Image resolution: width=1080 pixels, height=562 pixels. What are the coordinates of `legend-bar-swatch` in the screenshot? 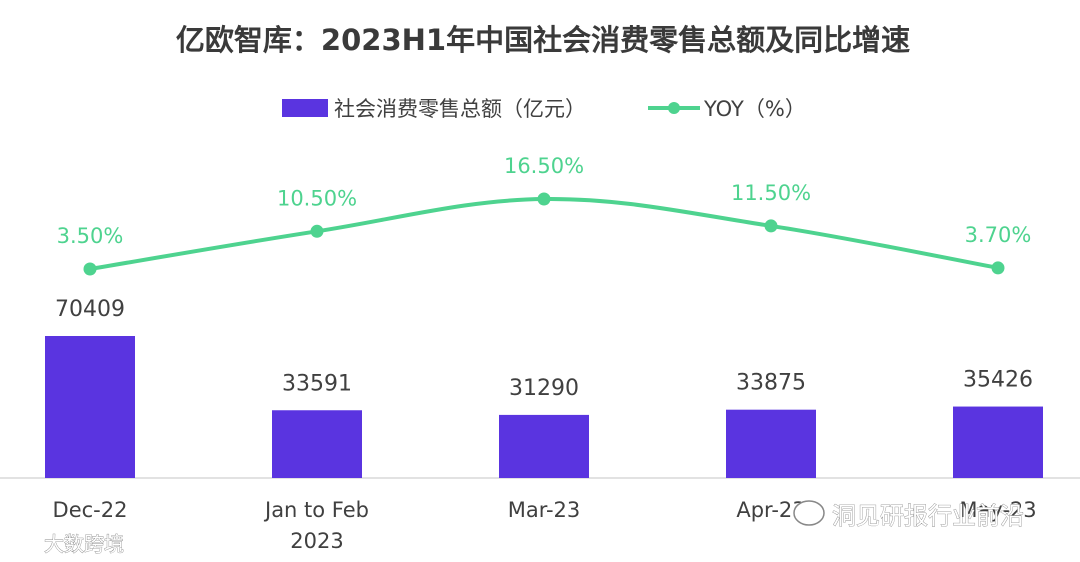 It's located at (305, 108).